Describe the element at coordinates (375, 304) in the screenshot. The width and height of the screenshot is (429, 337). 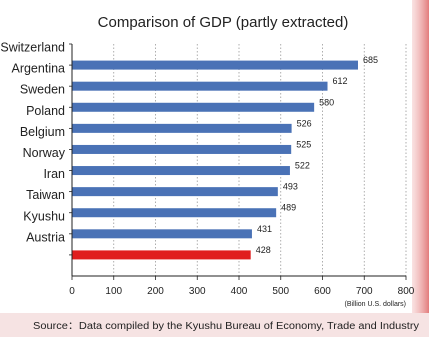
I see `x-axis-unit: (Billion U.S. dollars)` at that location.